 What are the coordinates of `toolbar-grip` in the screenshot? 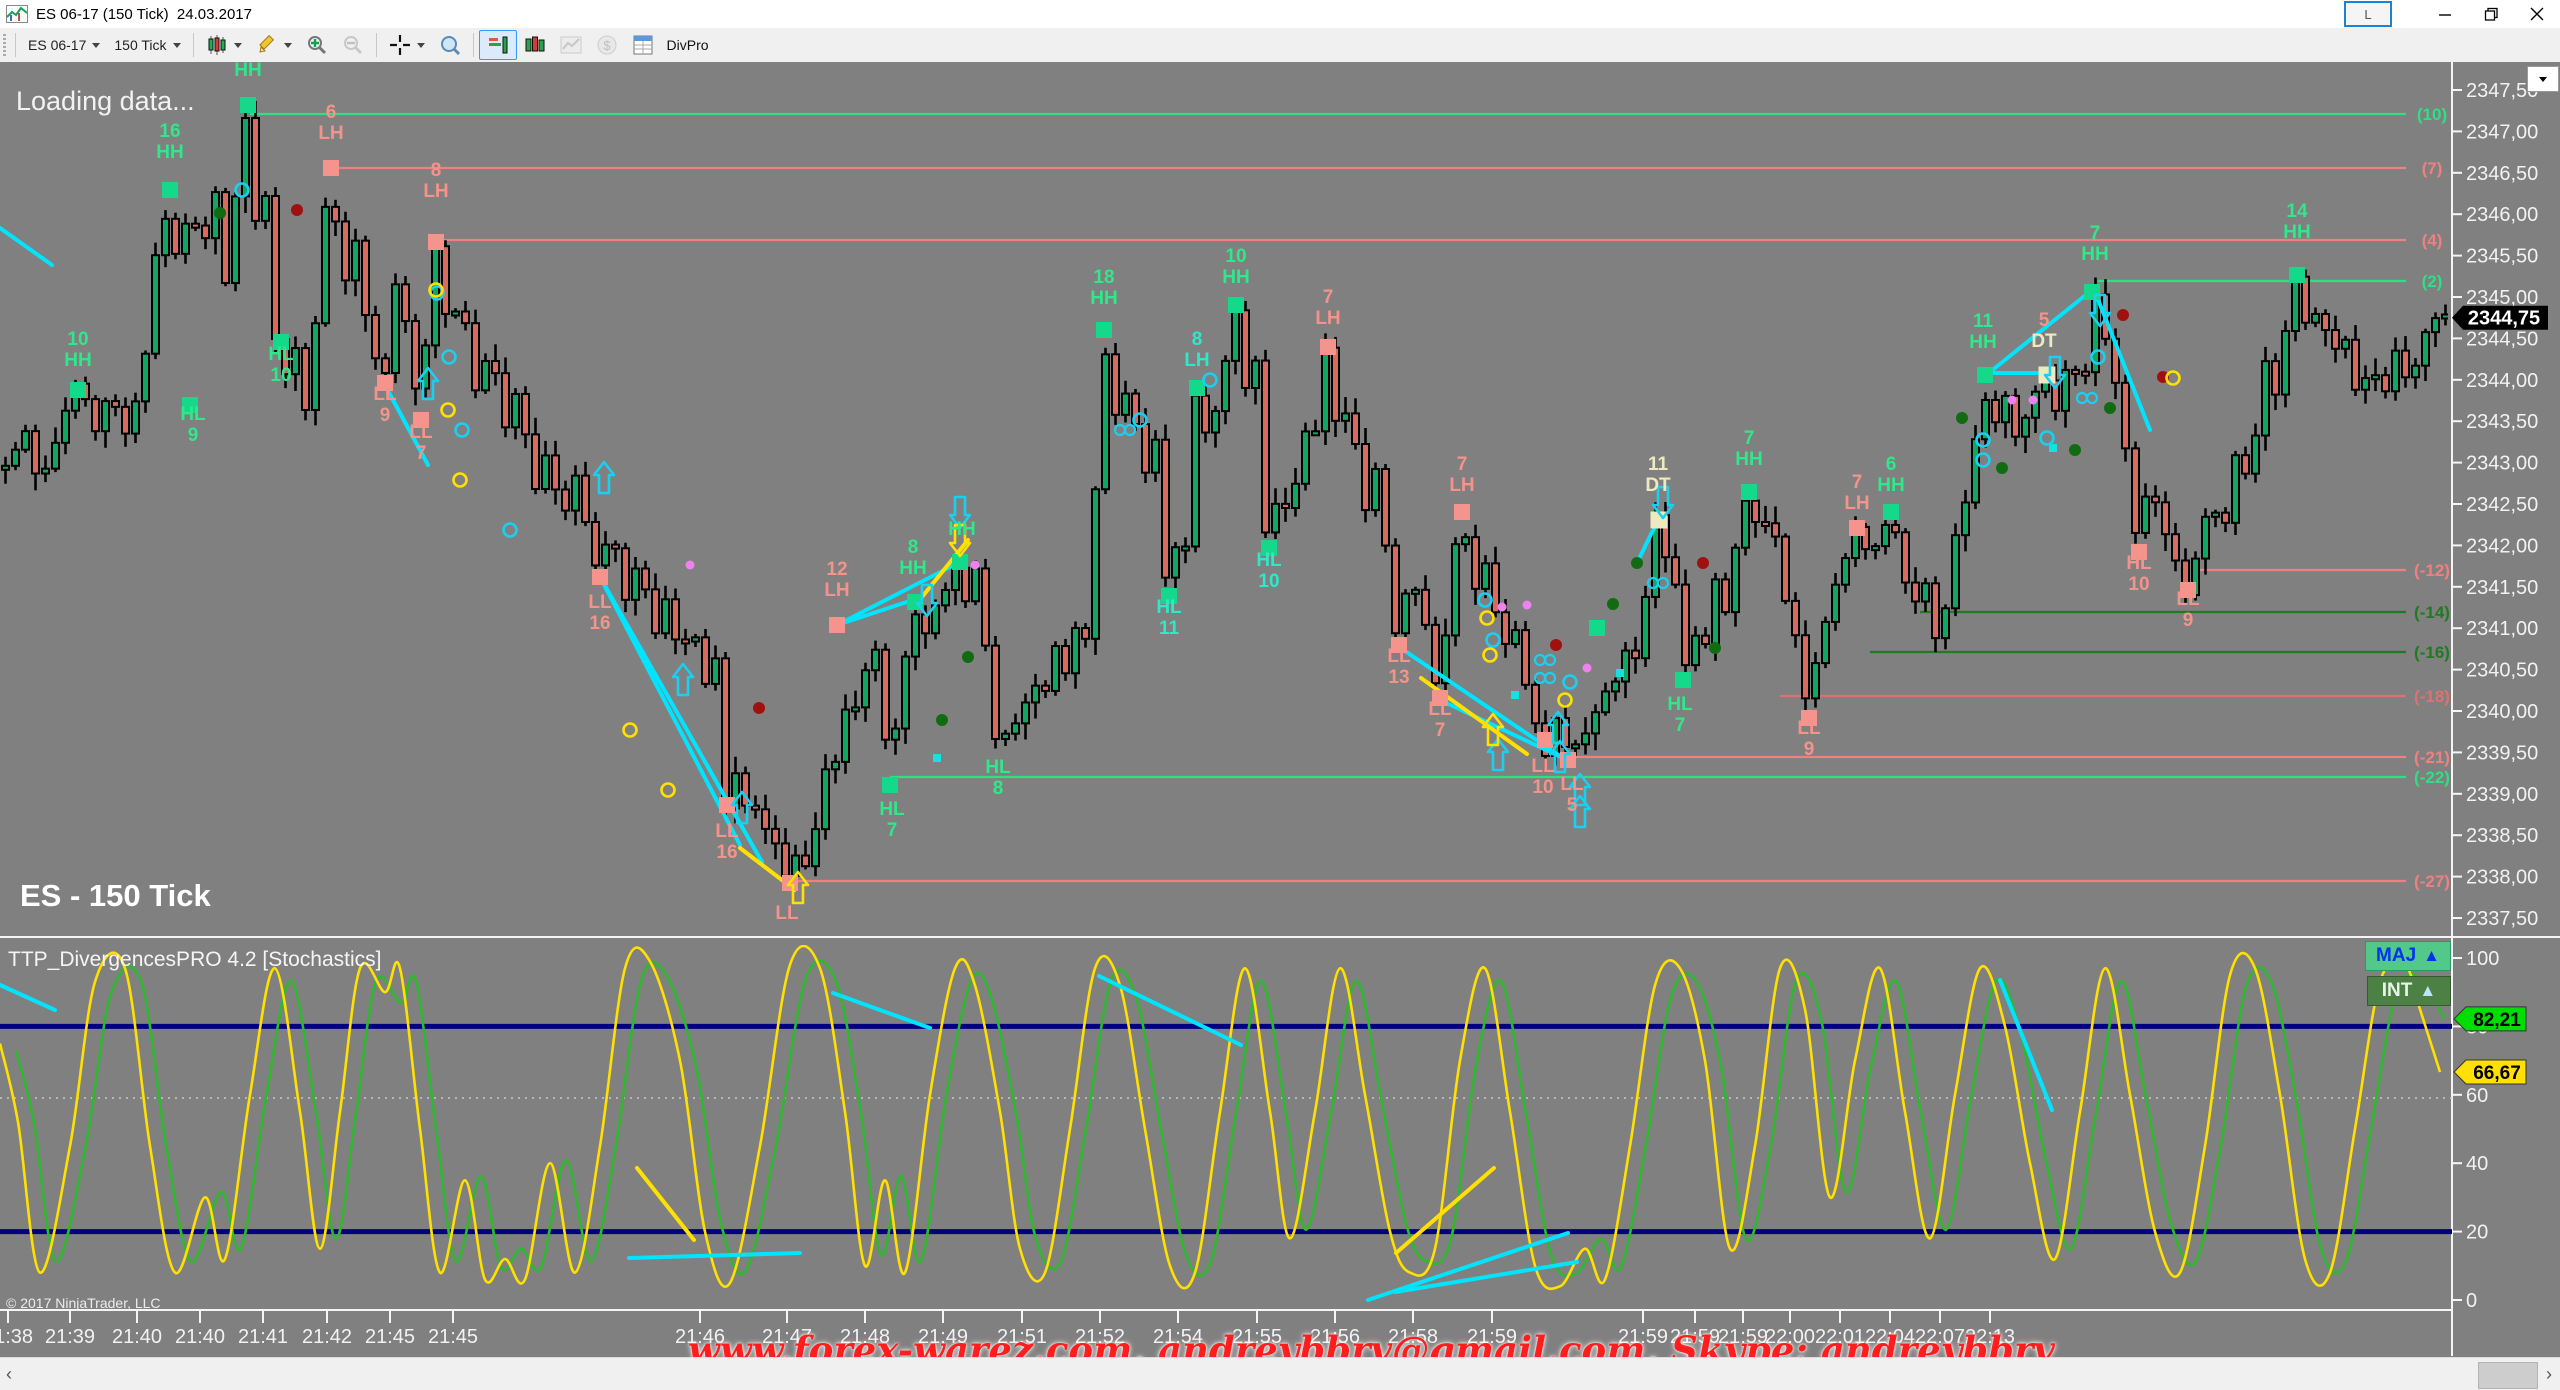 It's located at (4, 45).